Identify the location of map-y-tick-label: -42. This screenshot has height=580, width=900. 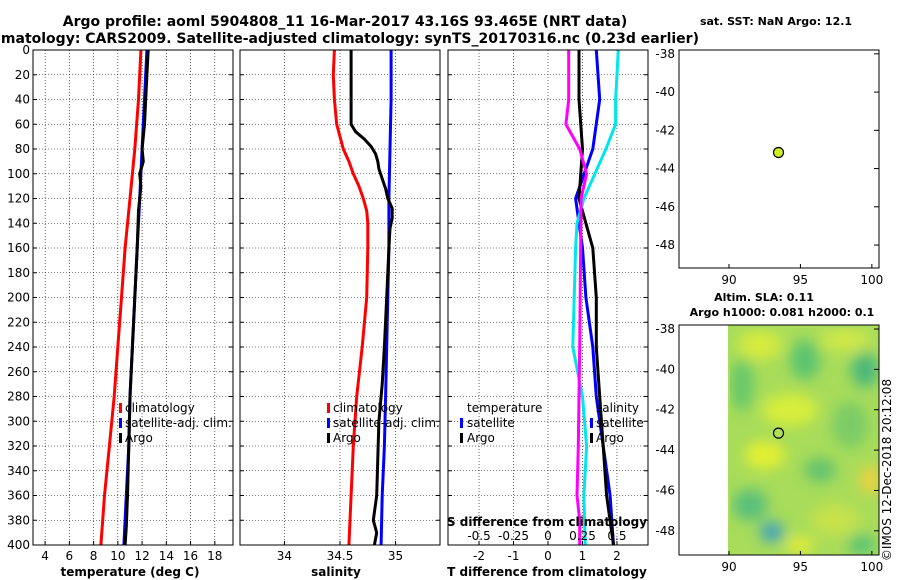
(665, 410).